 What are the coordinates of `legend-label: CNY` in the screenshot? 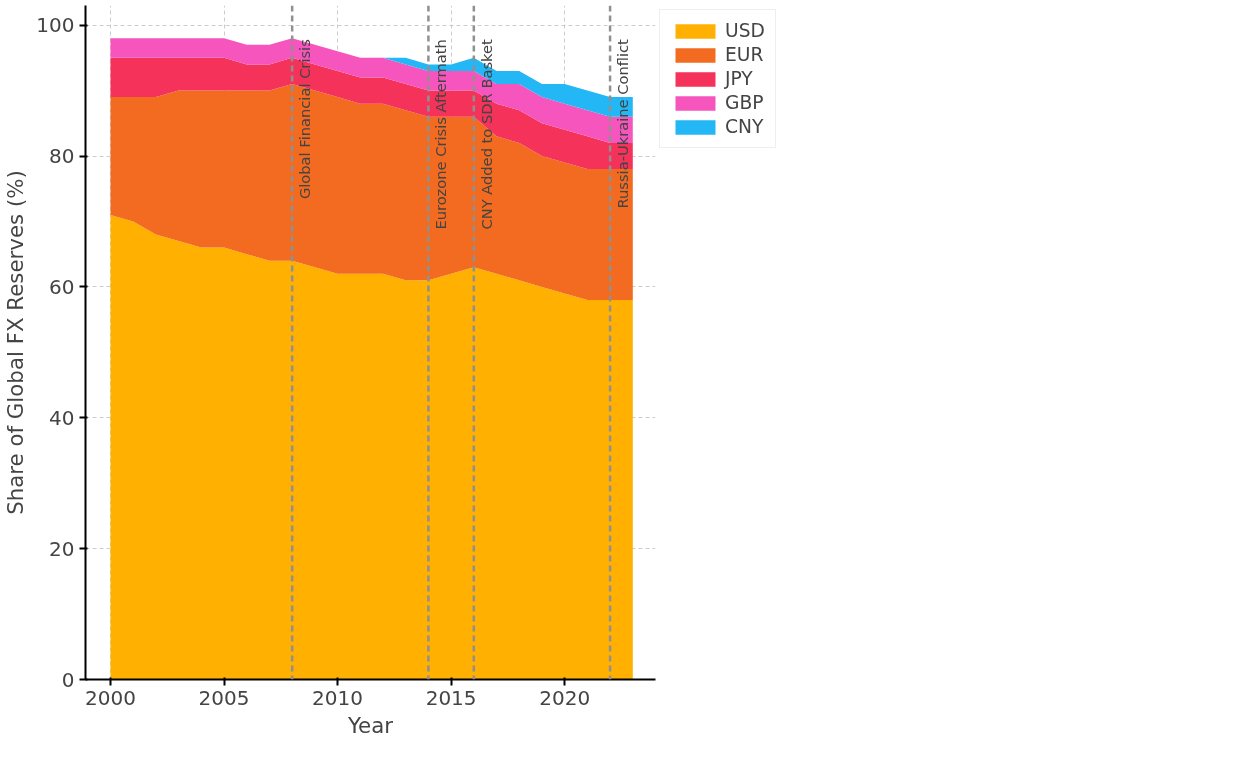 It's located at (744, 126).